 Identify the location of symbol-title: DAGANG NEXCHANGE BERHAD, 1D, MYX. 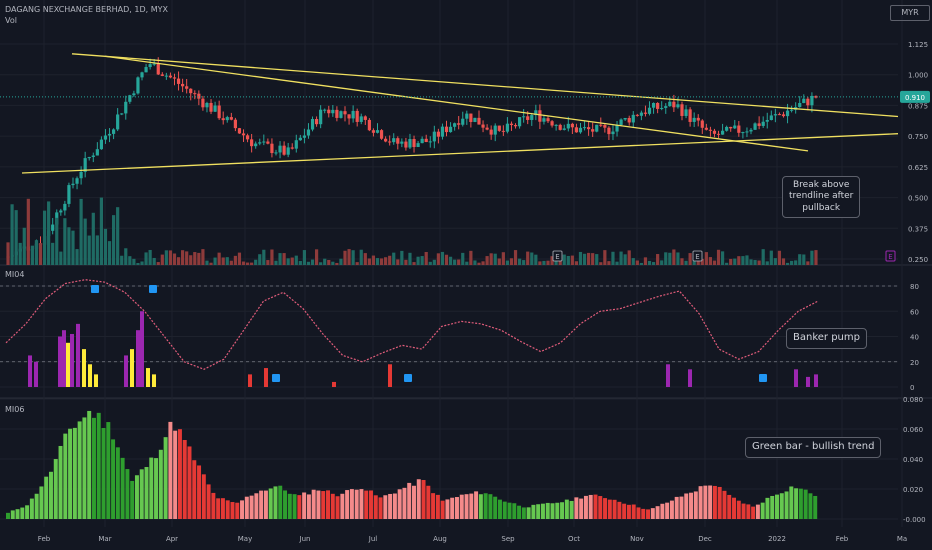
(86, 9).